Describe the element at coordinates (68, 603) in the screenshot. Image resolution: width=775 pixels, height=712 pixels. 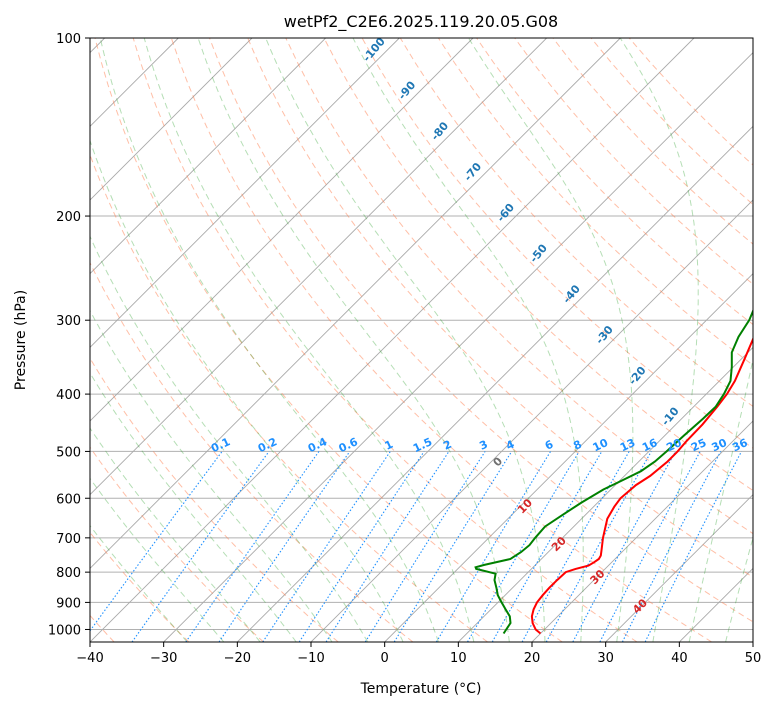
I see `y-tick-label: 900` at that location.